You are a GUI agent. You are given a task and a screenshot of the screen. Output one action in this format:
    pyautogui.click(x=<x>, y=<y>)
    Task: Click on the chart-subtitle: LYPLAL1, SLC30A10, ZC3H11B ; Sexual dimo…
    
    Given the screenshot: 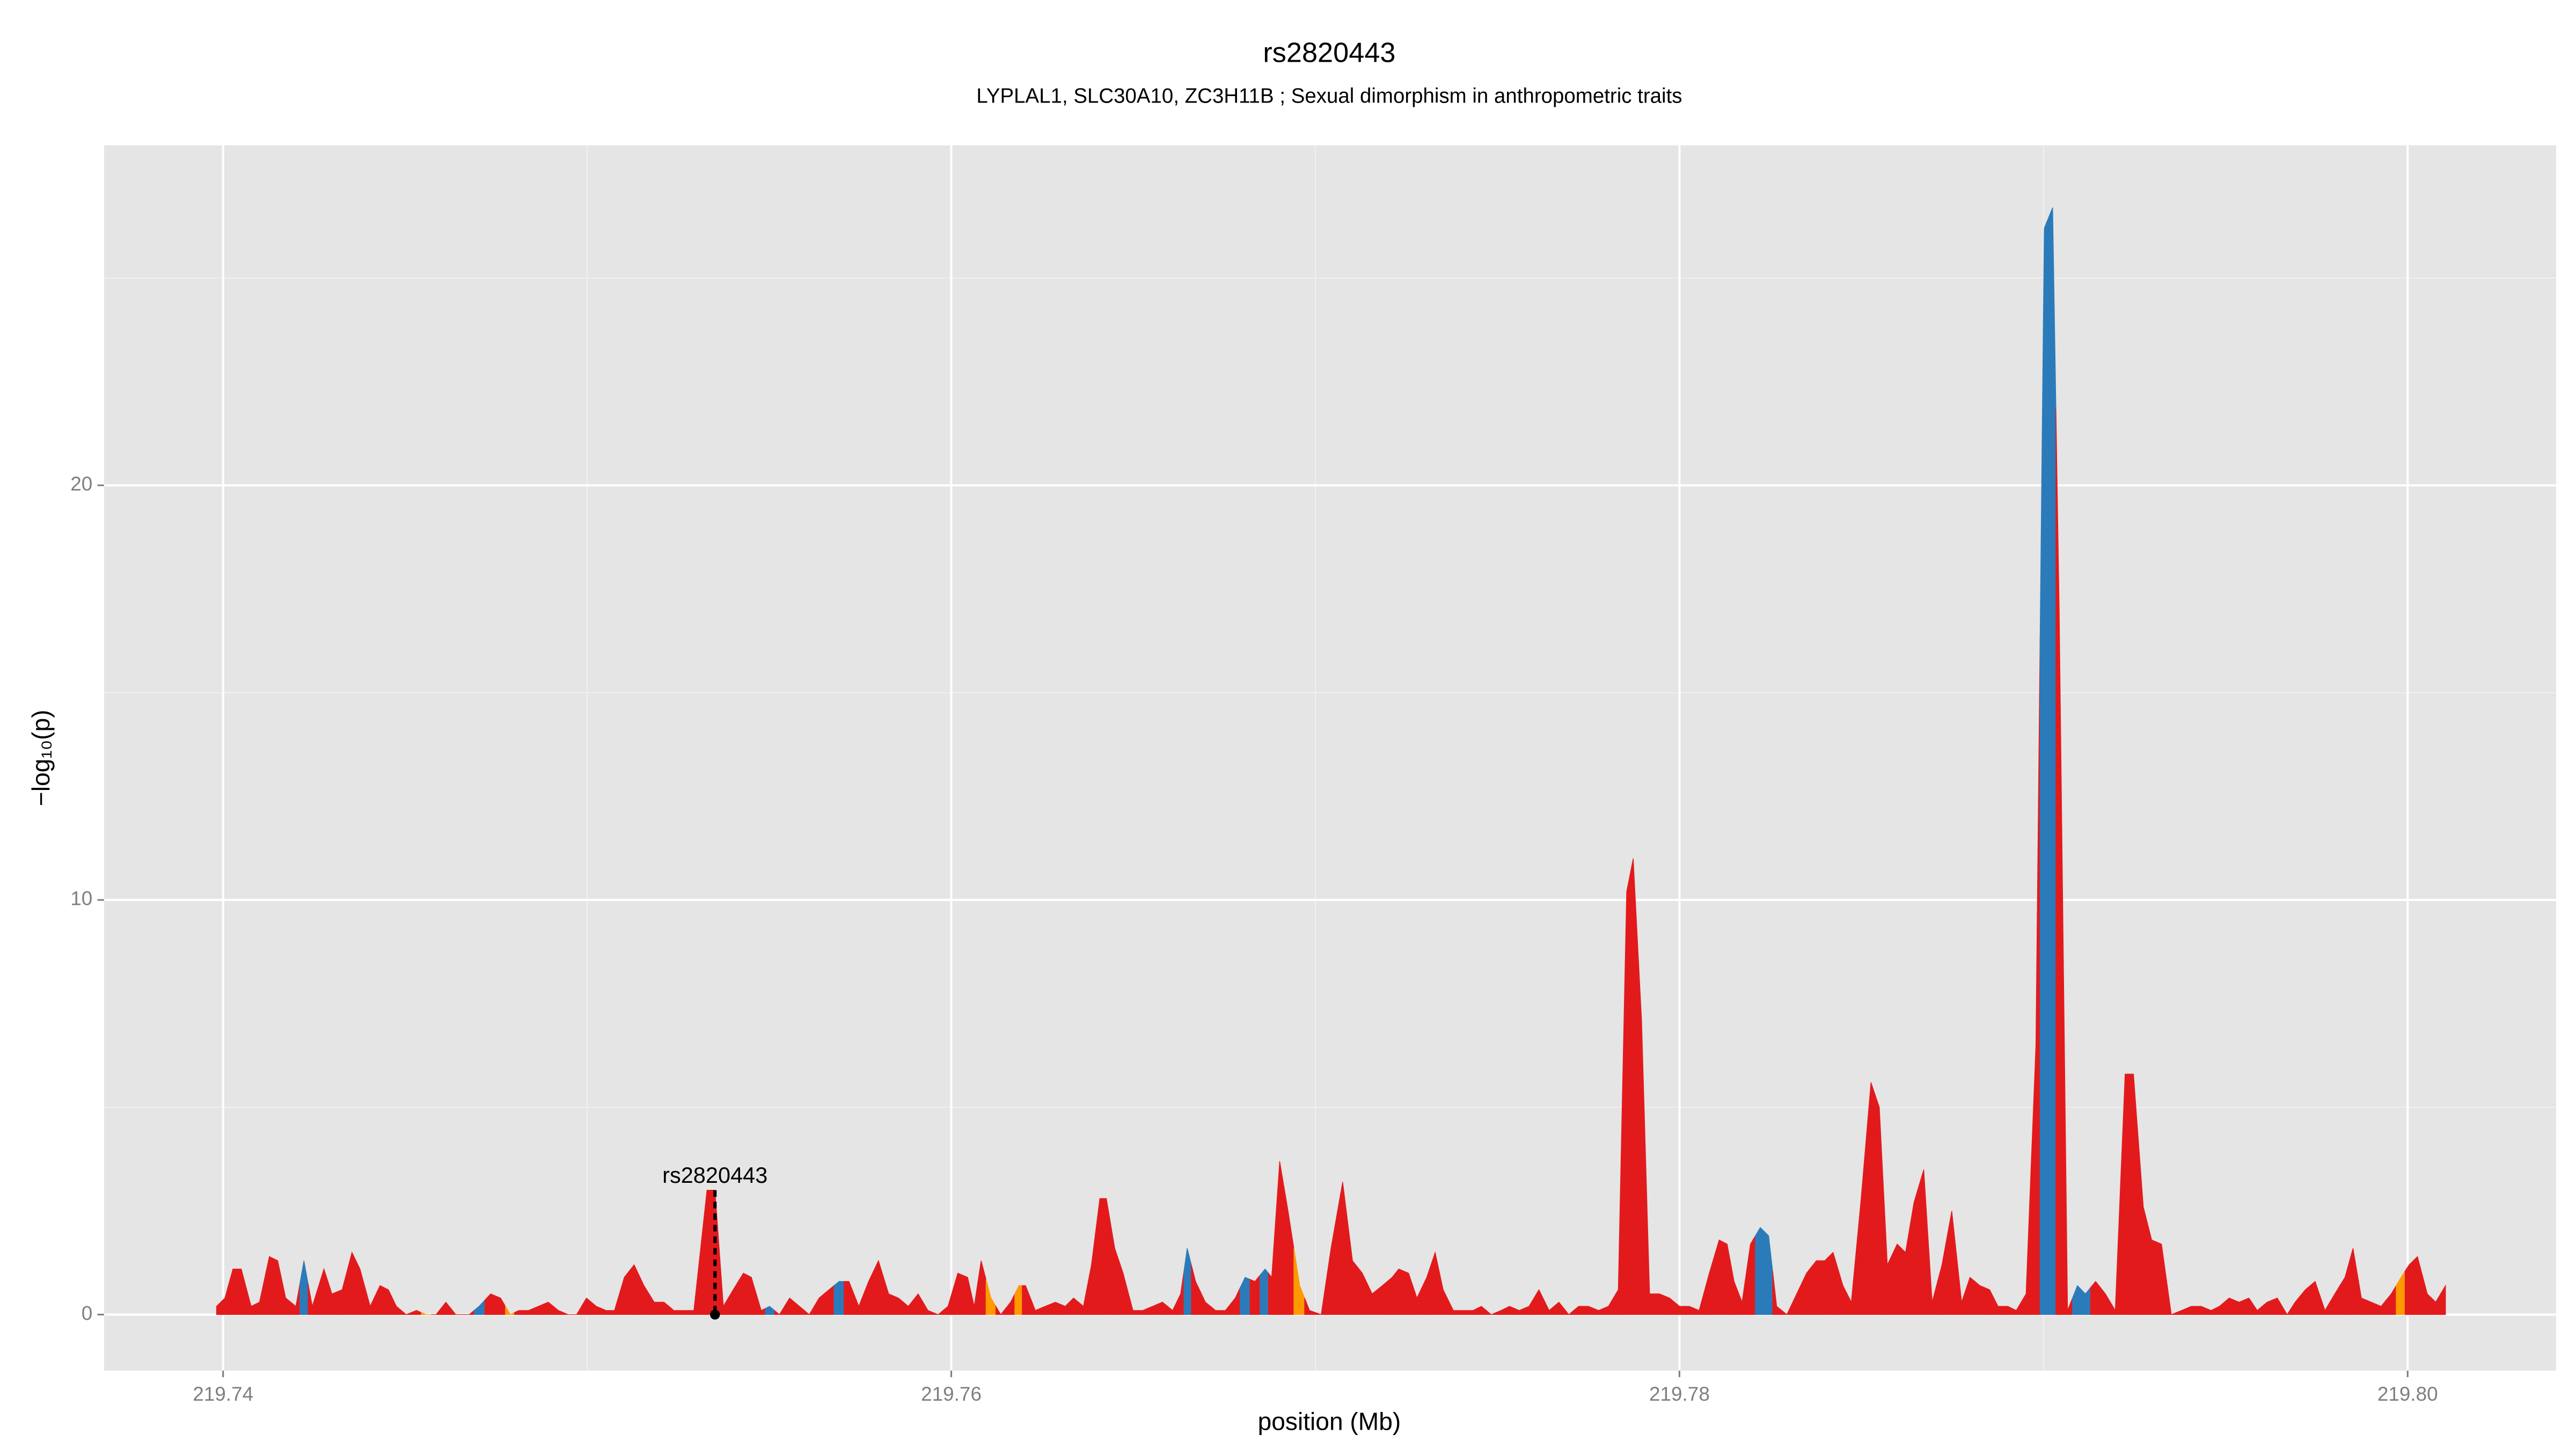 What is the action you would take?
    pyautogui.click(x=1329, y=96)
    